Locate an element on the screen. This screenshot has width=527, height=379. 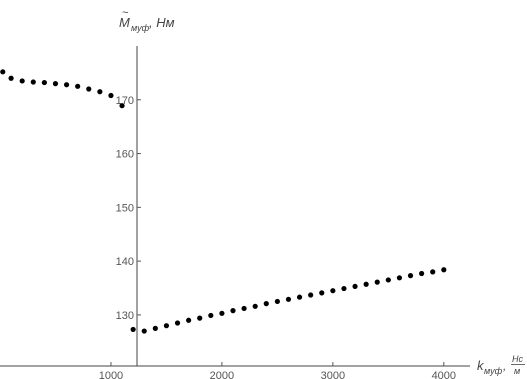
y-ticks: 130 140 150 160 170 is located at coordinates (128, 208).